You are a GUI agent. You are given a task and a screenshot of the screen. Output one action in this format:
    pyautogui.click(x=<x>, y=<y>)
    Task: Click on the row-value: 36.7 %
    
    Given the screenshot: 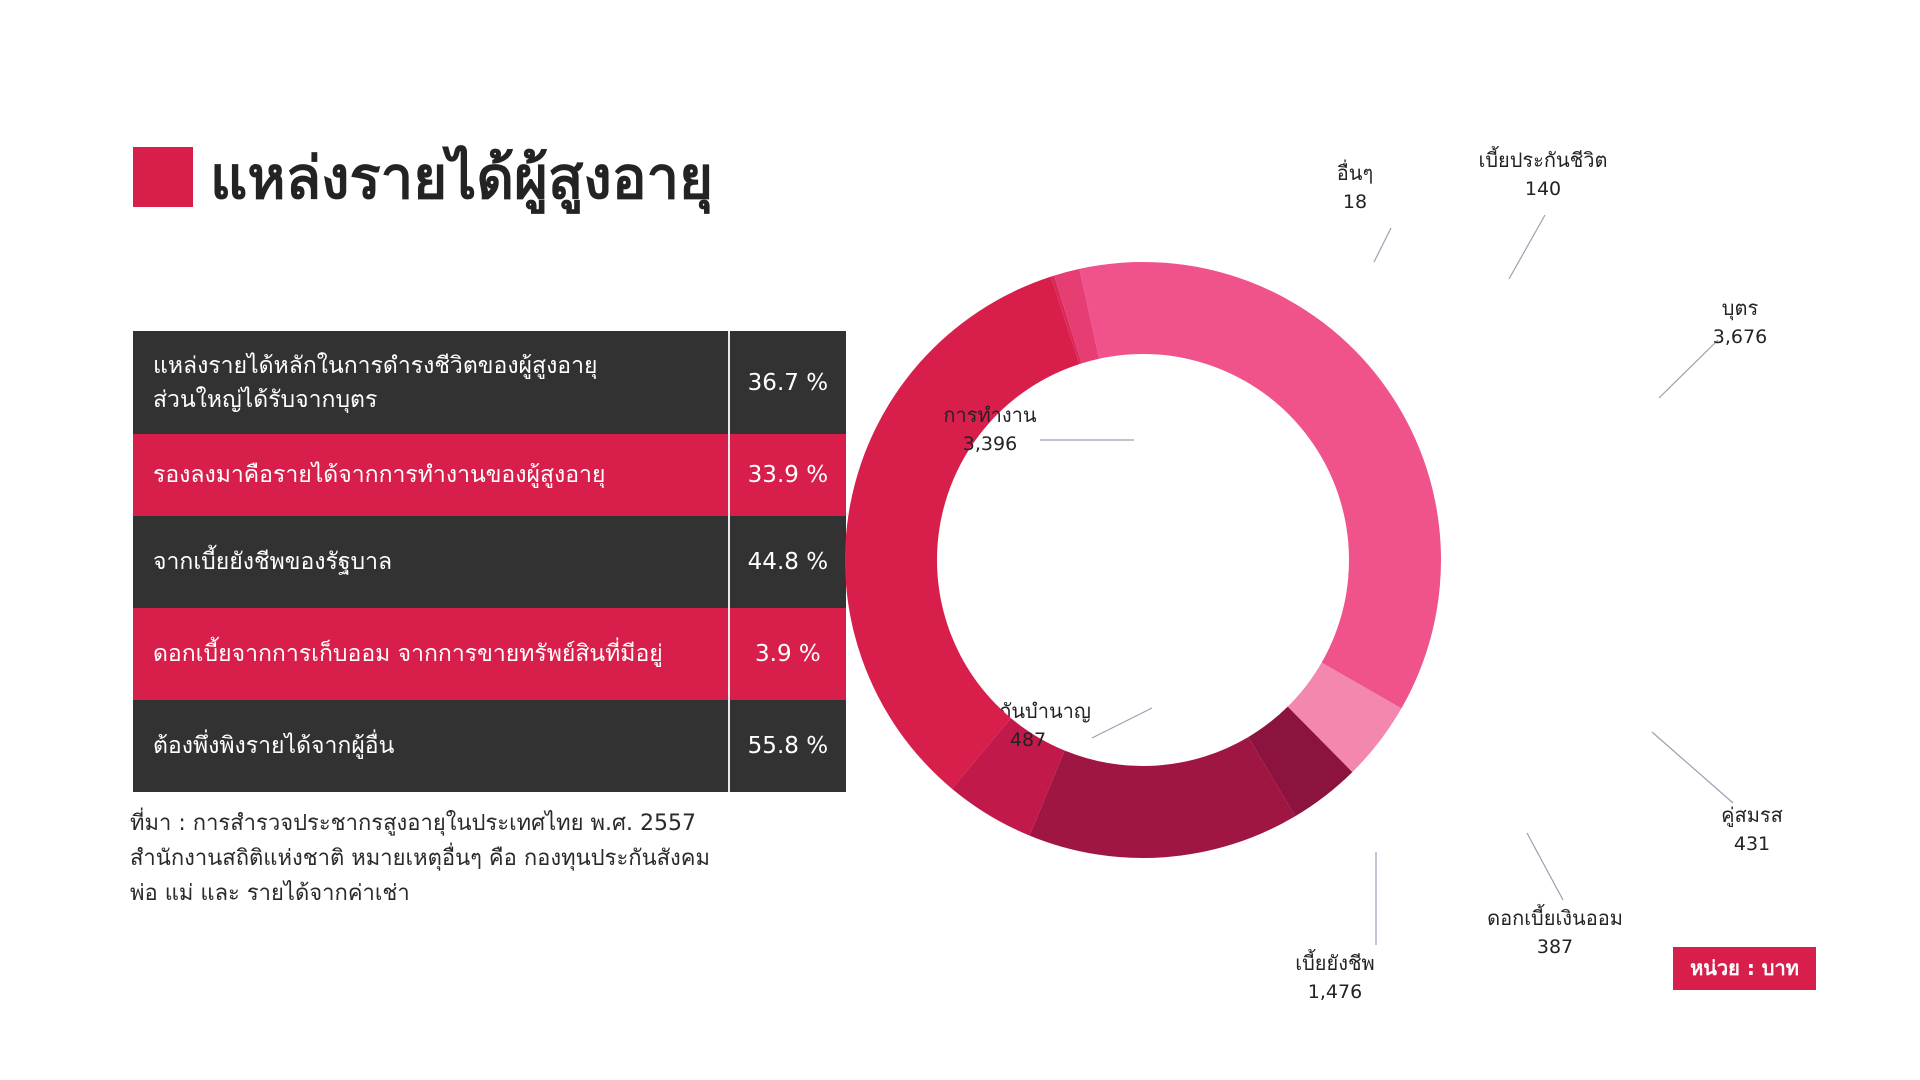 What is the action you would take?
    pyautogui.click(x=786, y=382)
    